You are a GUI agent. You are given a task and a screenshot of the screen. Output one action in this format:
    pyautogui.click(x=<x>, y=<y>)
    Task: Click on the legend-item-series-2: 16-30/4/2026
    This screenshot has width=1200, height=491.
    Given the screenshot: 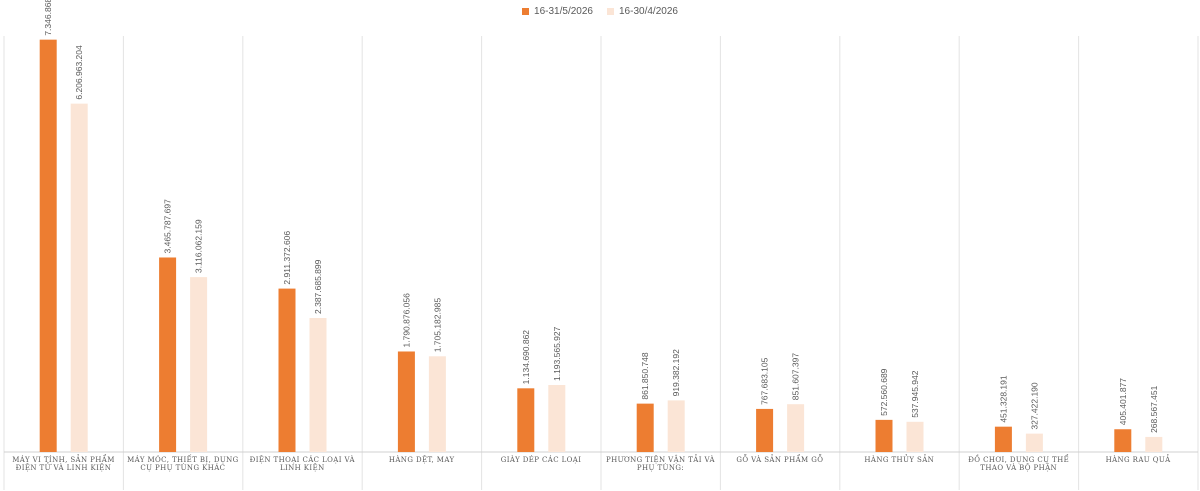 What is the action you would take?
    pyautogui.click(x=642, y=11)
    